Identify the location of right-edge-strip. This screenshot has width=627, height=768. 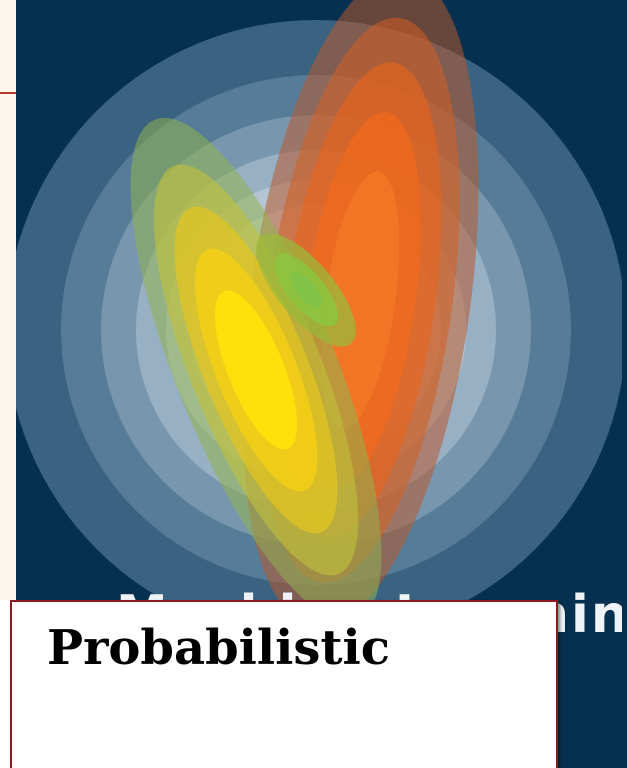
(624, 384).